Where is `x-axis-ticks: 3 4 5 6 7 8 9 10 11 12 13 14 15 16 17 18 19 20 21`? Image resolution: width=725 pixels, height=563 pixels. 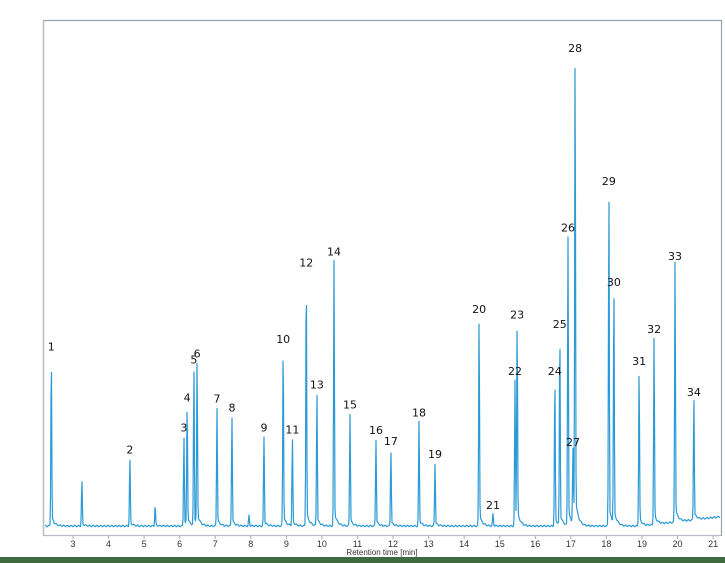 x-axis-ticks: 3 4 5 6 7 8 9 10 11 12 13 14 15 16 17 18 19 20 21 is located at coordinates (394, 542).